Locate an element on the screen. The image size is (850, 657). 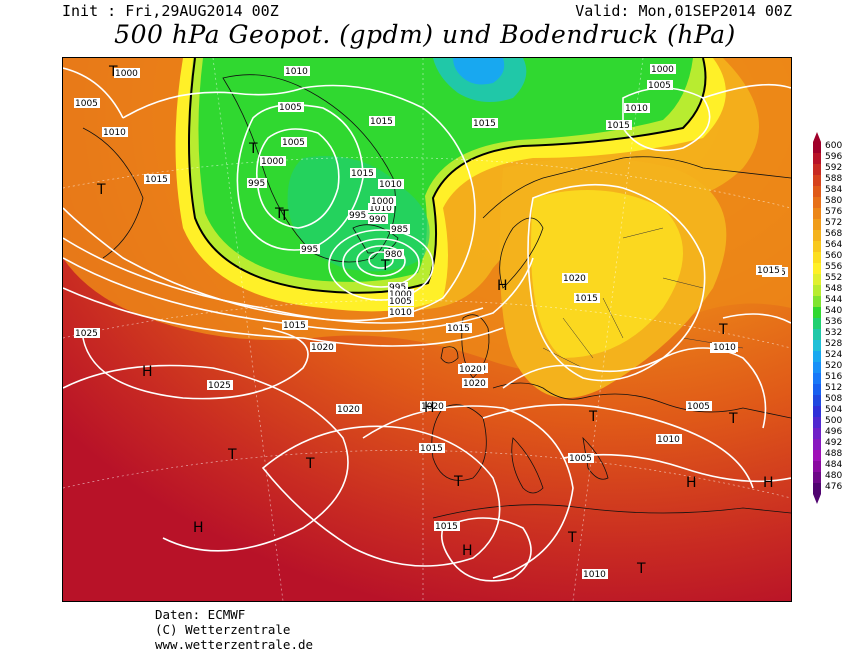
legend-row: 476 is located at coordinates (830, 488).